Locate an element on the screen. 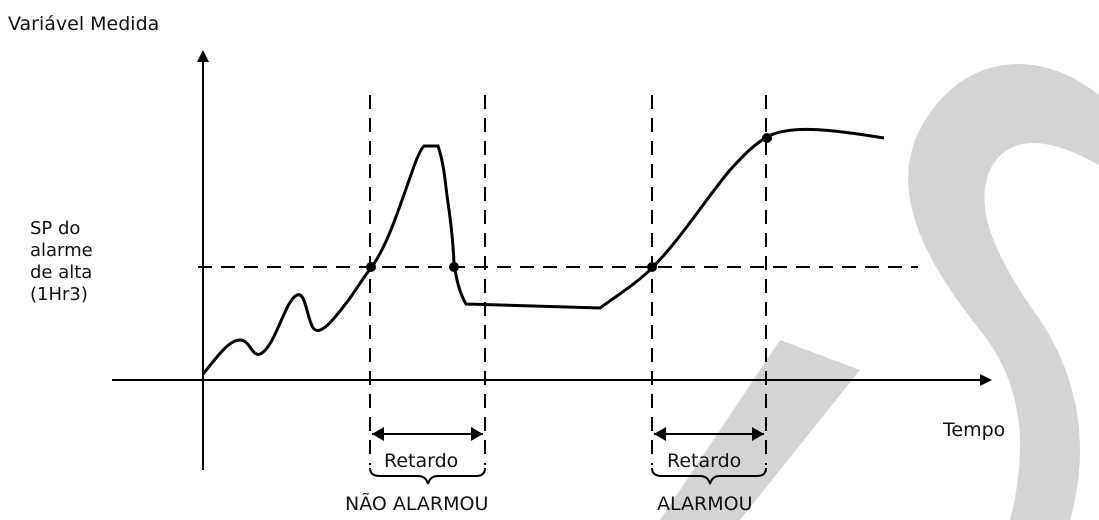 Image resolution: width=1099 pixels, height=520 pixels. outcome-label-no-alarm: NÃO ALARMOU is located at coordinates (417, 504).